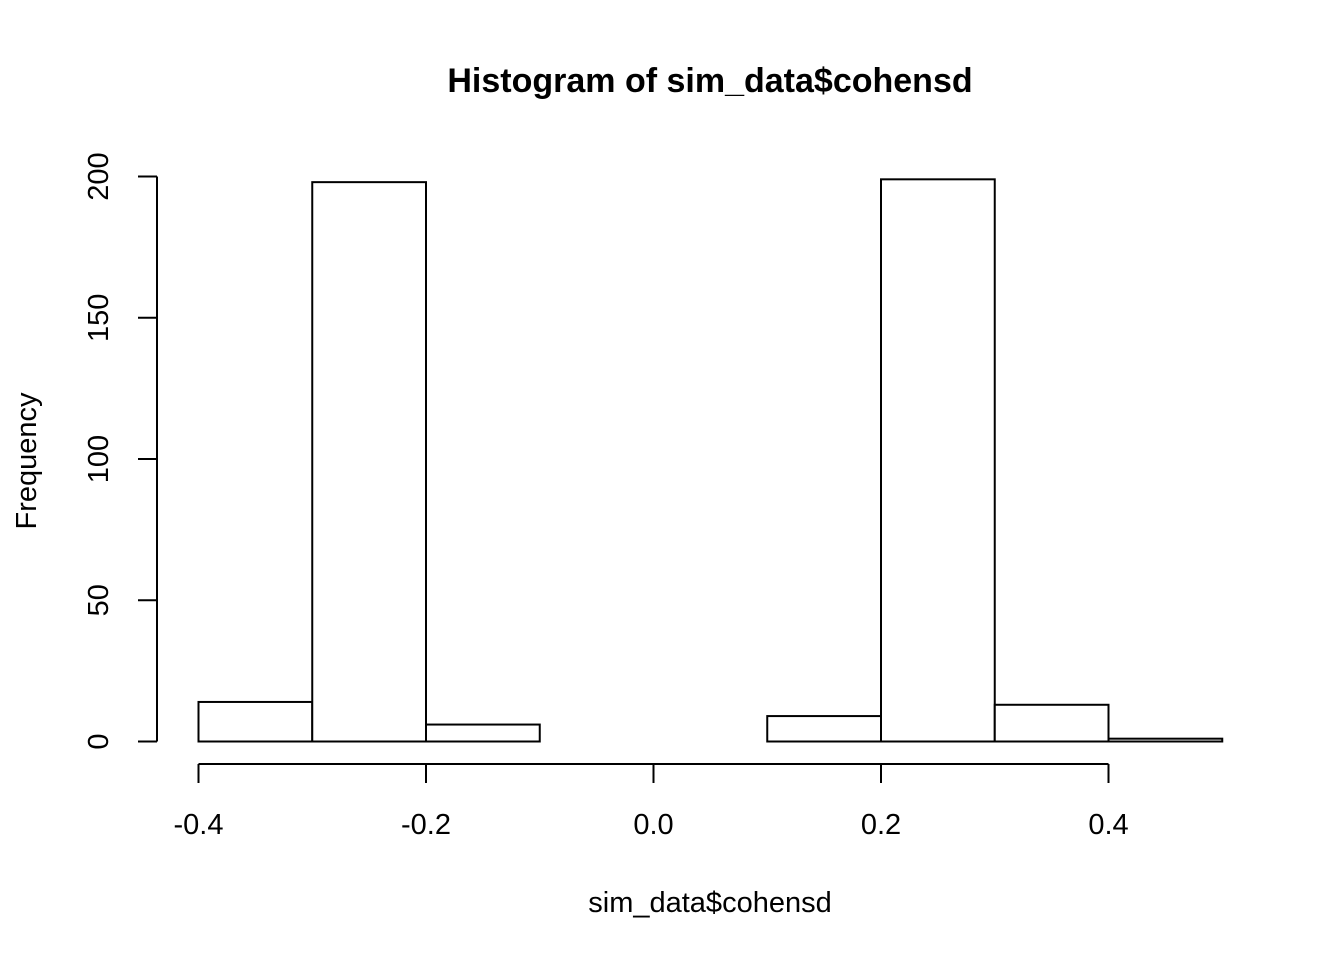  Describe the element at coordinates (426, 825) in the screenshot. I see `x-tick-label: -0.2` at that location.